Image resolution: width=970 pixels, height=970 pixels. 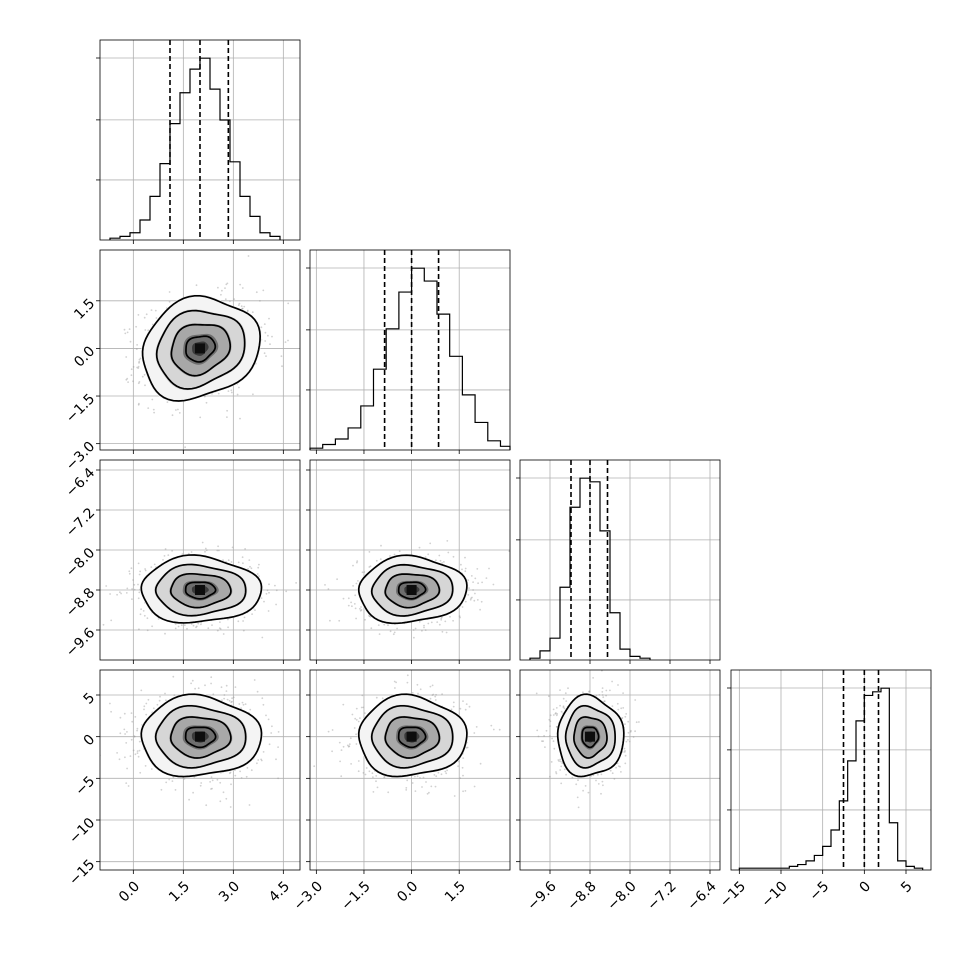 I want to click on joint-3-0-frame, so click(x=200, y=770).